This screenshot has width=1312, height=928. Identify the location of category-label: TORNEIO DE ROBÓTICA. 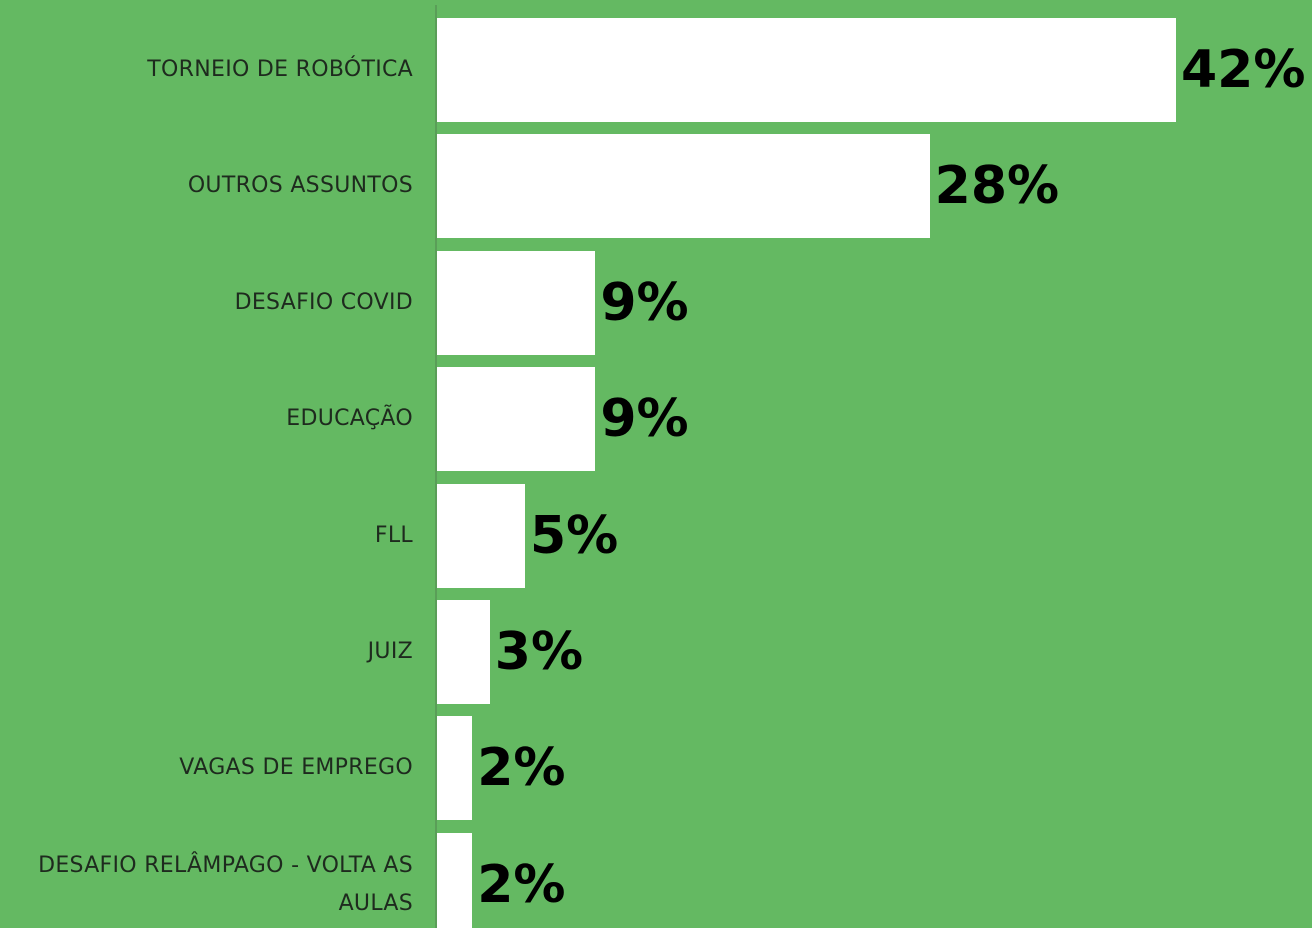
(206, 70).